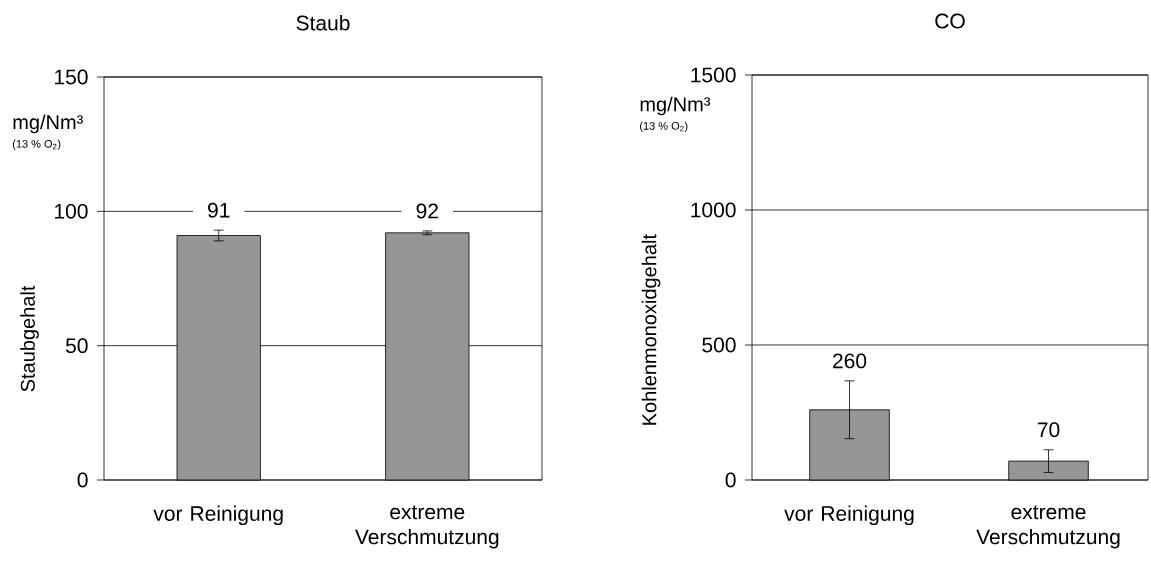  What do you see at coordinates (323, 23) in the screenshot?
I see `chart-title: Staub` at bounding box center [323, 23].